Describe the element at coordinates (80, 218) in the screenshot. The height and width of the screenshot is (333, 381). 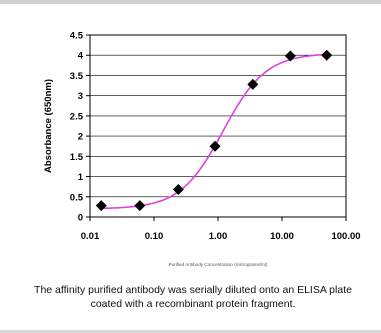
I see `y-tick-label: 0` at that location.